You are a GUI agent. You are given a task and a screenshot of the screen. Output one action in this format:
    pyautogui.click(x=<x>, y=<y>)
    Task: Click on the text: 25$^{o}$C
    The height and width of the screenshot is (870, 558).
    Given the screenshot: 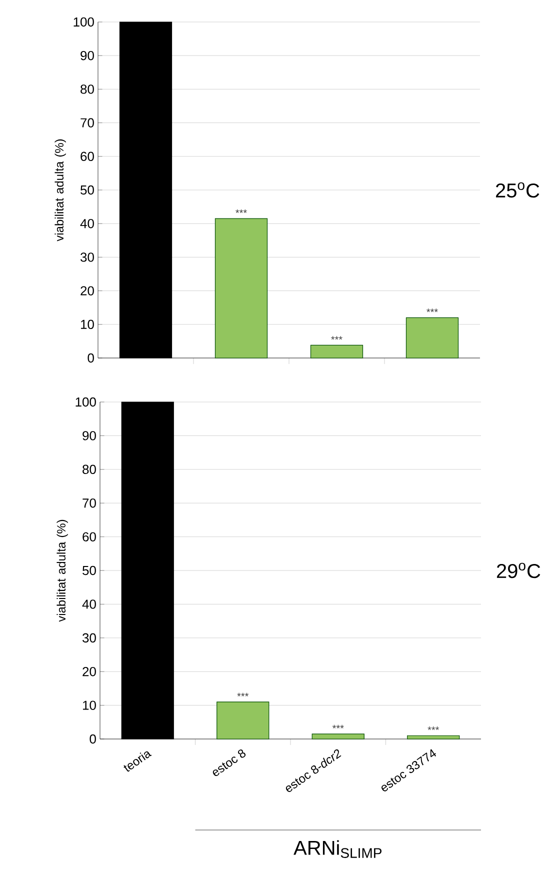 What is the action you would take?
    pyautogui.click(x=518, y=190)
    